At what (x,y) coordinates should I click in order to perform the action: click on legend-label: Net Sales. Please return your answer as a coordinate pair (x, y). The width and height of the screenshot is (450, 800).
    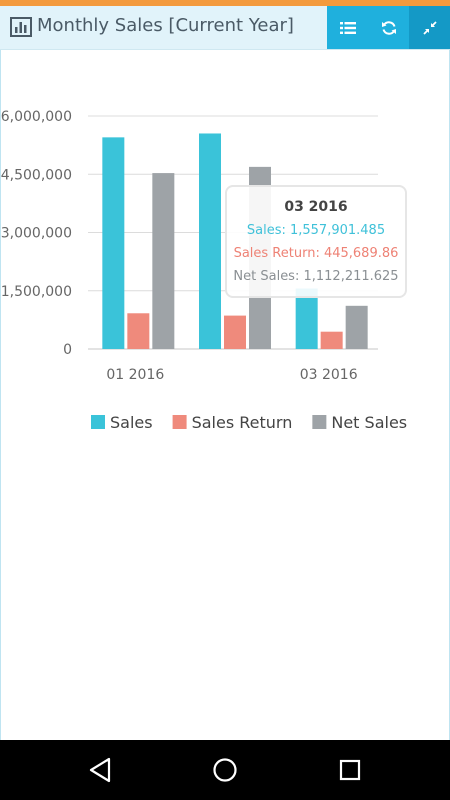
    Looking at the image, I should click on (369, 422).